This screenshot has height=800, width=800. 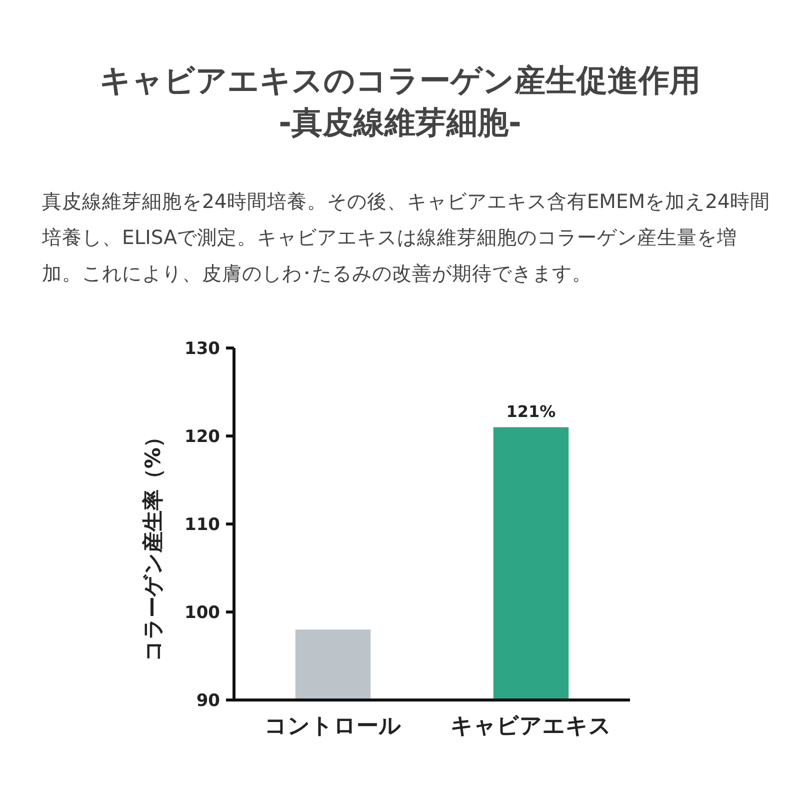 I want to click on y-tick-label: 130, so click(x=202, y=349).